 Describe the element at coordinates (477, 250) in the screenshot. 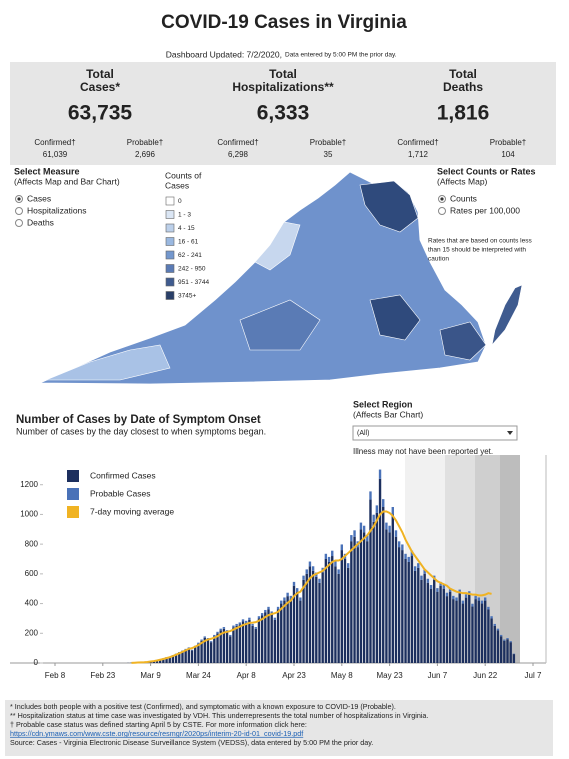

I see `rate-note: than 15 should be interpreted with` at that location.